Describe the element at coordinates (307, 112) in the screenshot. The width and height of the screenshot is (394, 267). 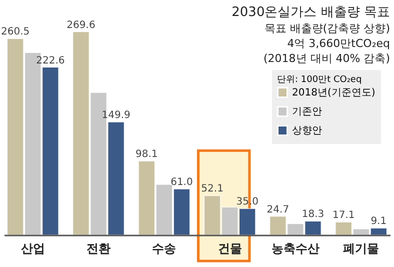
I see `legend-label: 기존안` at that location.